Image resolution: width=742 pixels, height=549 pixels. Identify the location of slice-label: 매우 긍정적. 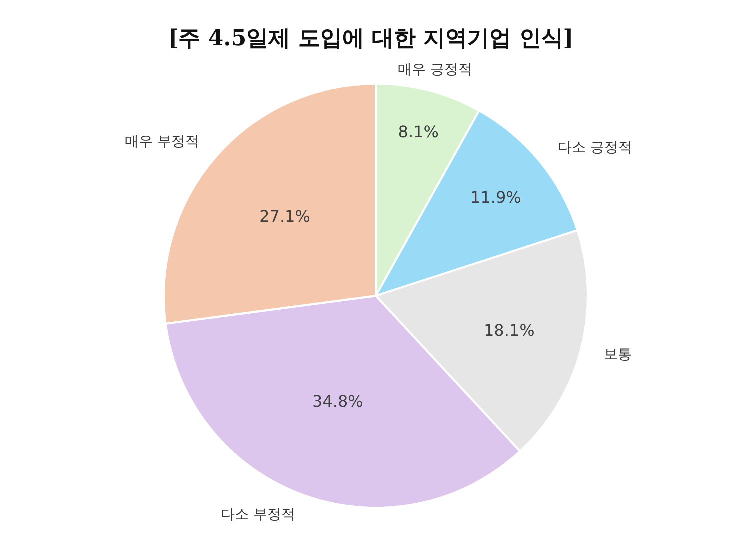
(435, 70).